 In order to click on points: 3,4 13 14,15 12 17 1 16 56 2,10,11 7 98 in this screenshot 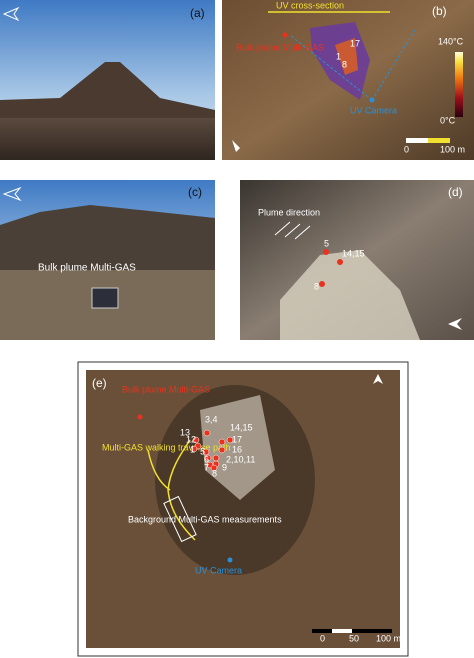, I will do `click(217, 446)`.